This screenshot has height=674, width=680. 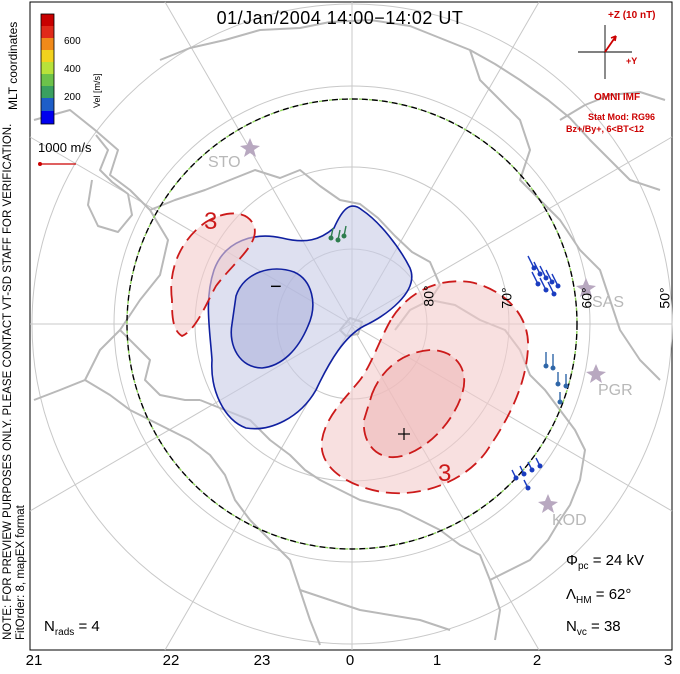 I want to click on station-marker-pgr, so click(x=596, y=373).